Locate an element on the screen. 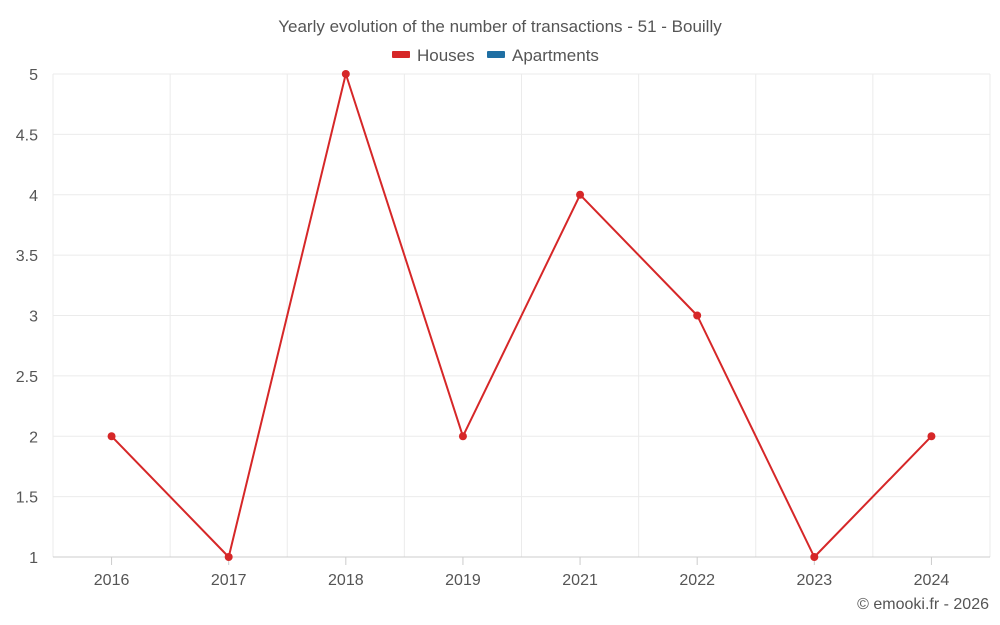 Image resolution: width=1000 pixels, height=625 pixels. y-axis-ticks: 1 1.5 2 2.5 3 3.5 4 4.5 5 is located at coordinates (27, 317).